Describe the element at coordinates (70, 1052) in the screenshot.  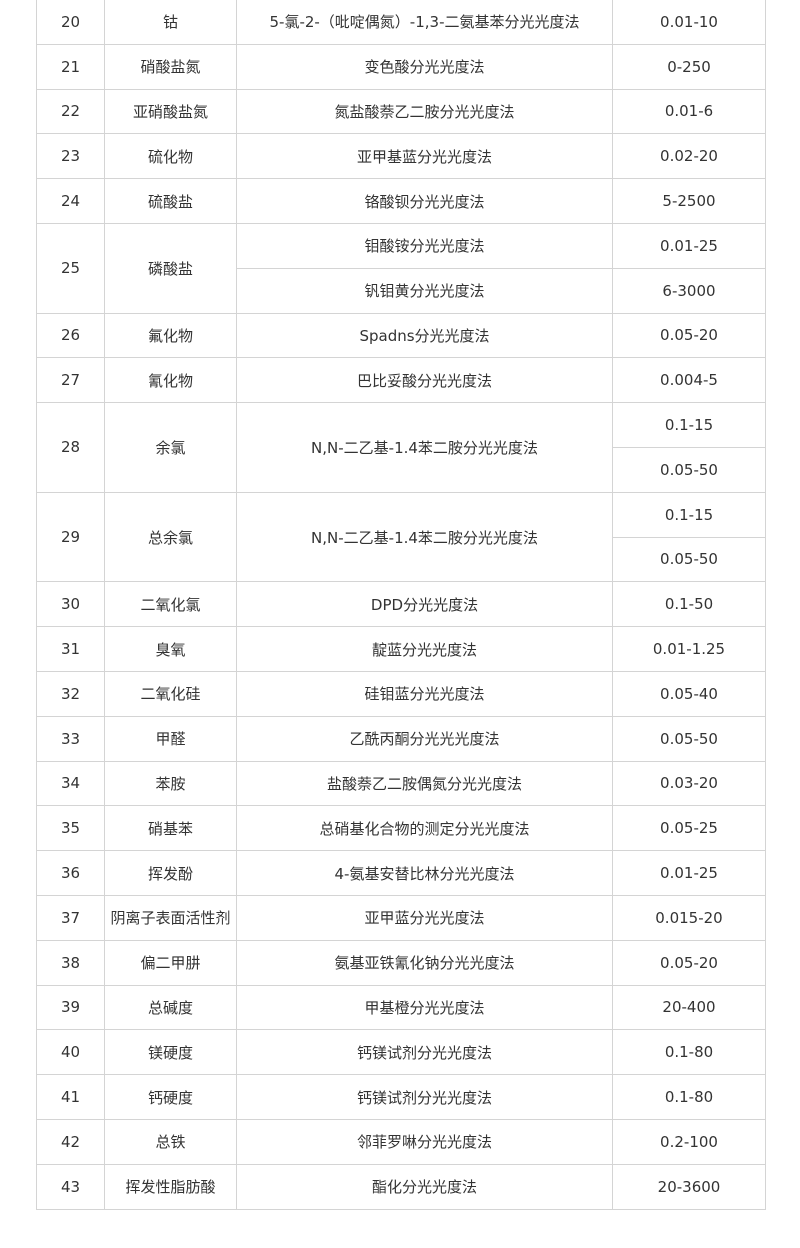
I see `row-number: 40` at that location.